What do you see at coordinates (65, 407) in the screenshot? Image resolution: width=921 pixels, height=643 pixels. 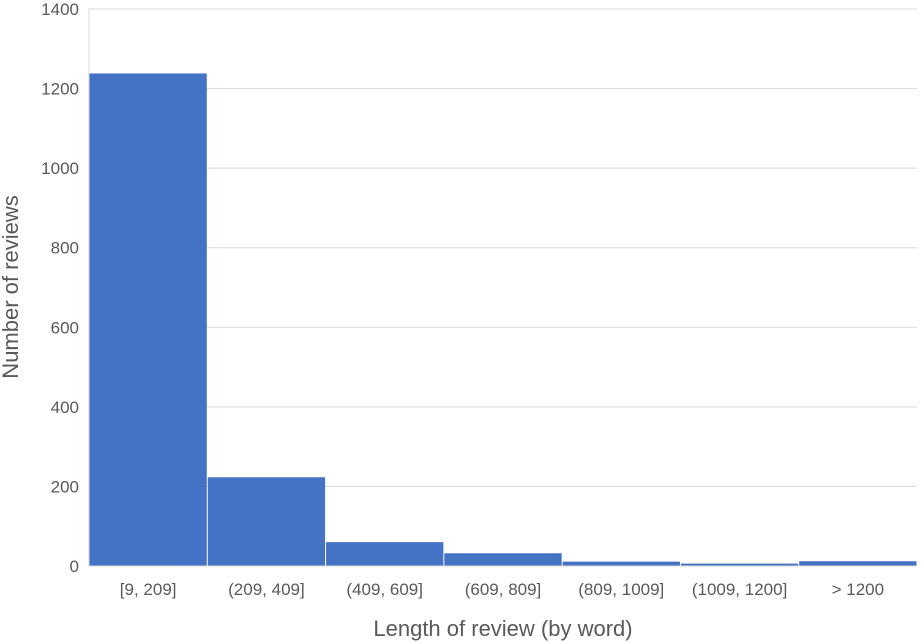 I see `y-tick-label: 400` at bounding box center [65, 407].